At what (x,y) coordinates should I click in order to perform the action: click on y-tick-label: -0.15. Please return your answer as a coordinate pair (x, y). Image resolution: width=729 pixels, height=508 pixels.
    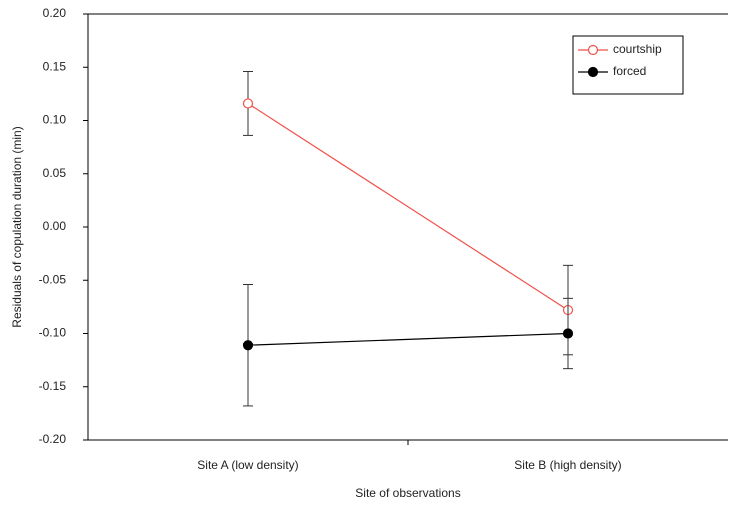
    Looking at the image, I should click on (53, 386).